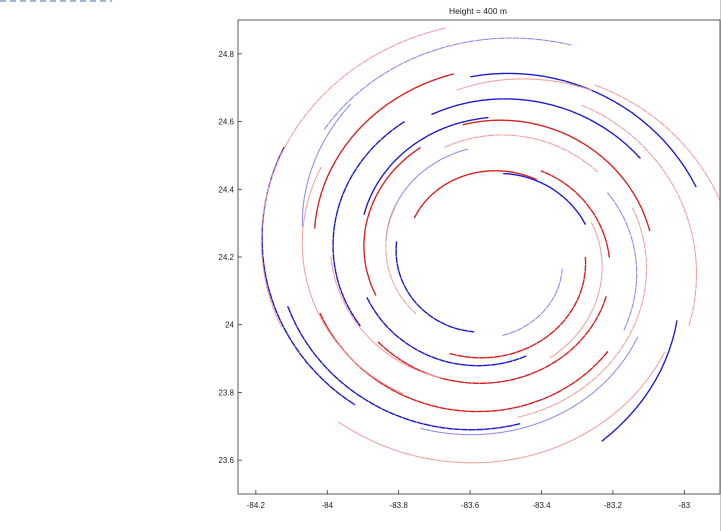  I want to click on y-tick-label-6: 24.8, so click(226, 54).